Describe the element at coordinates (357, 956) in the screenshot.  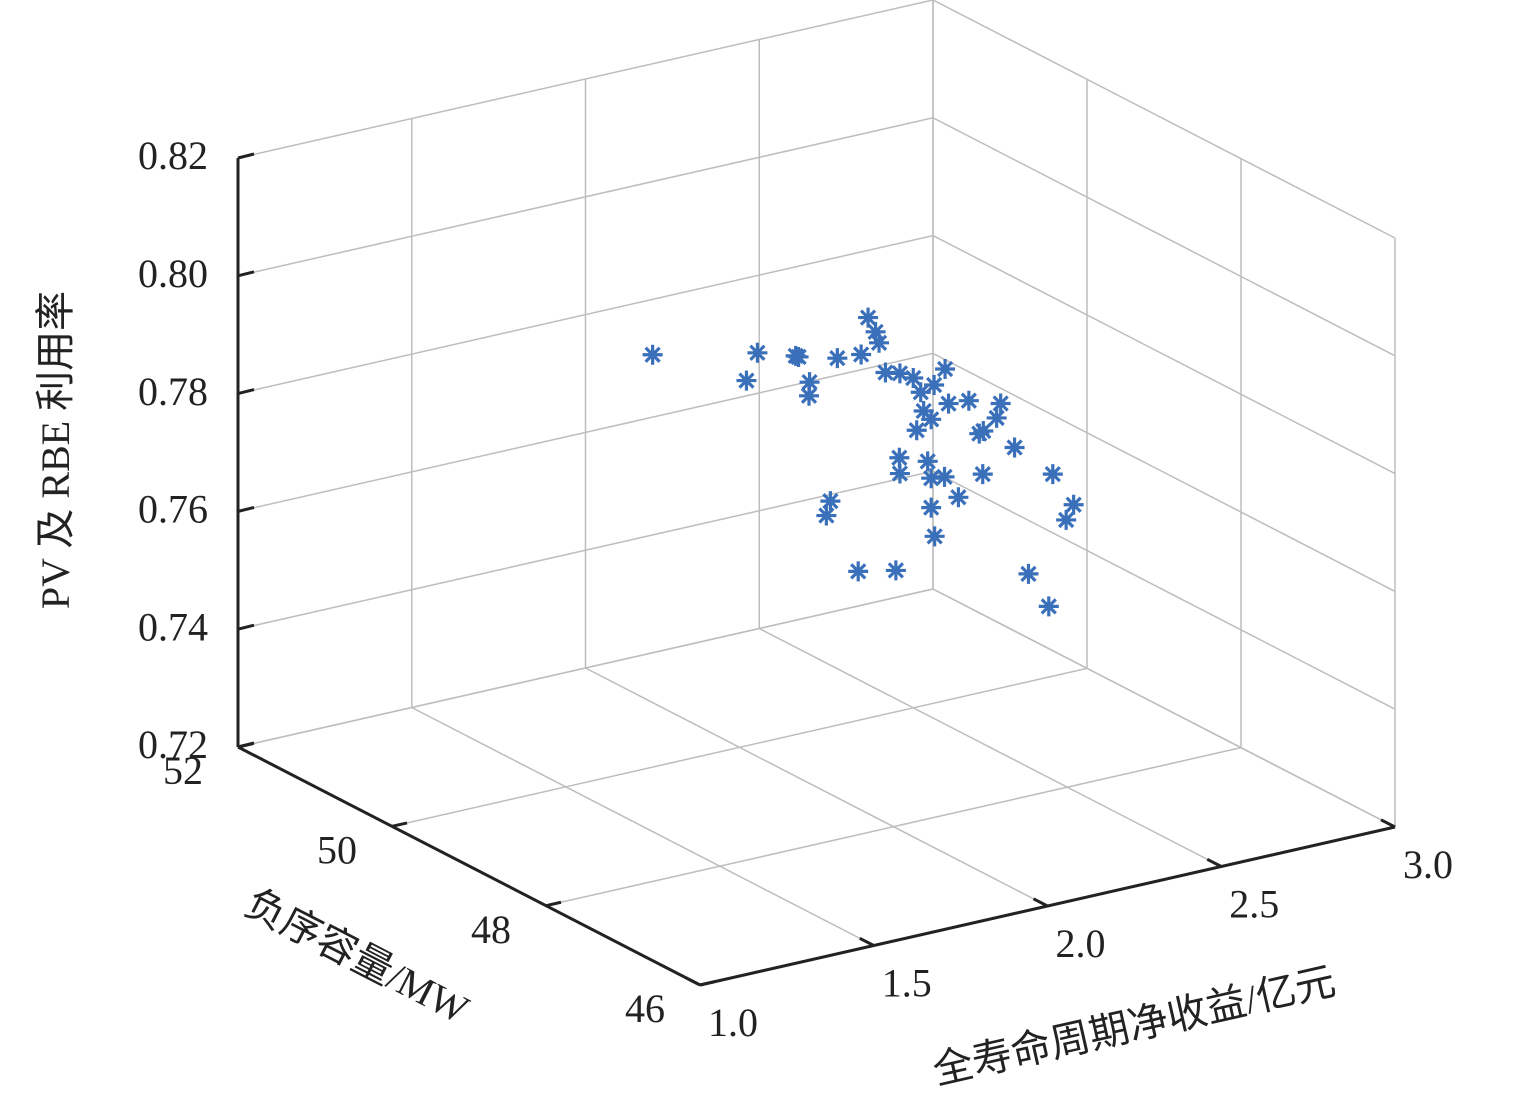
I see `y-axis-label: 负序容量/MW` at that location.